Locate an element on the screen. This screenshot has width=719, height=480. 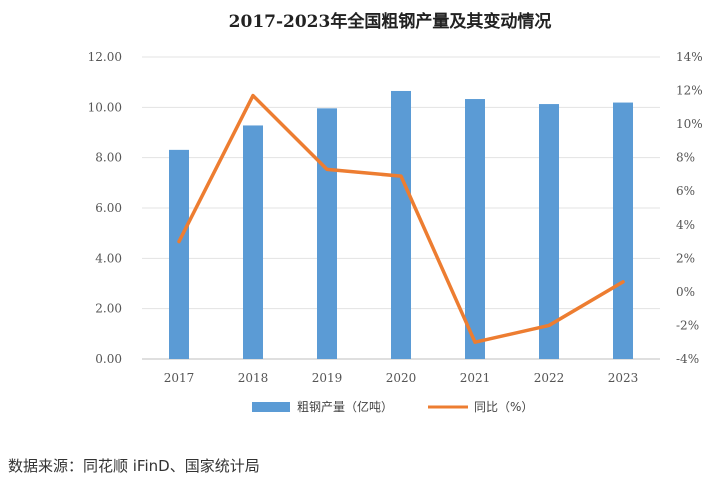
y-axis-right: -4% -2% 0% 2% 4% 6% 8% 10% 12% 14% is located at coordinates (689, 208).